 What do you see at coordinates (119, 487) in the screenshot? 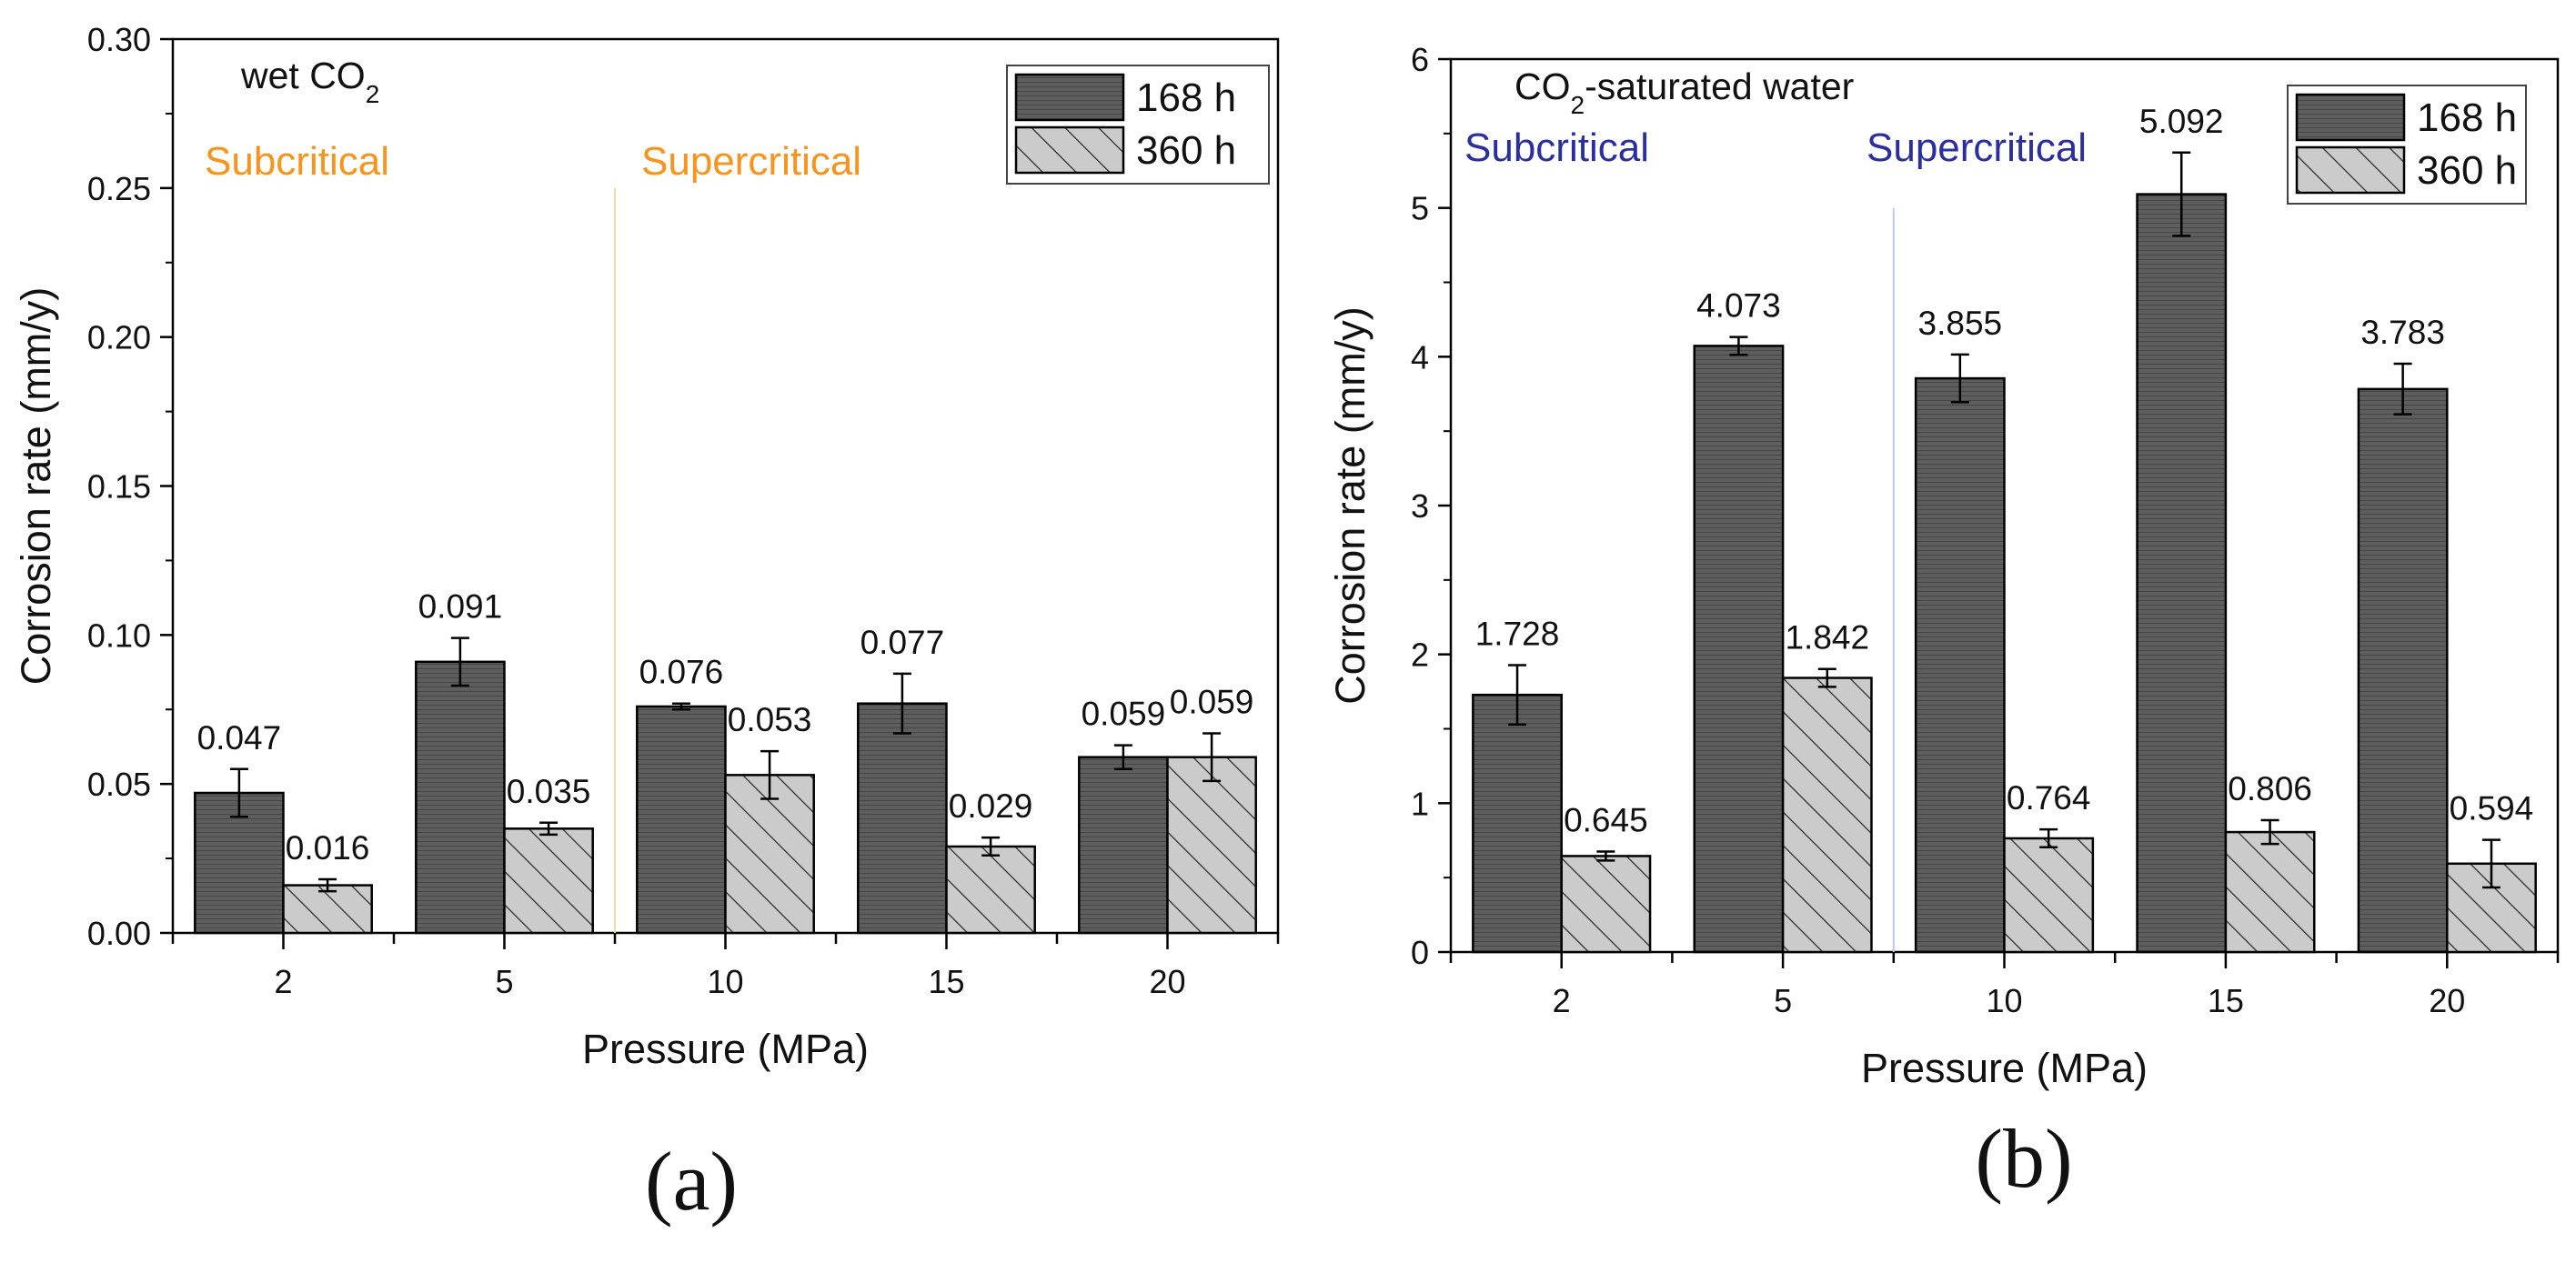
I see `y-tick-label: 0.15` at bounding box center [119, 487].